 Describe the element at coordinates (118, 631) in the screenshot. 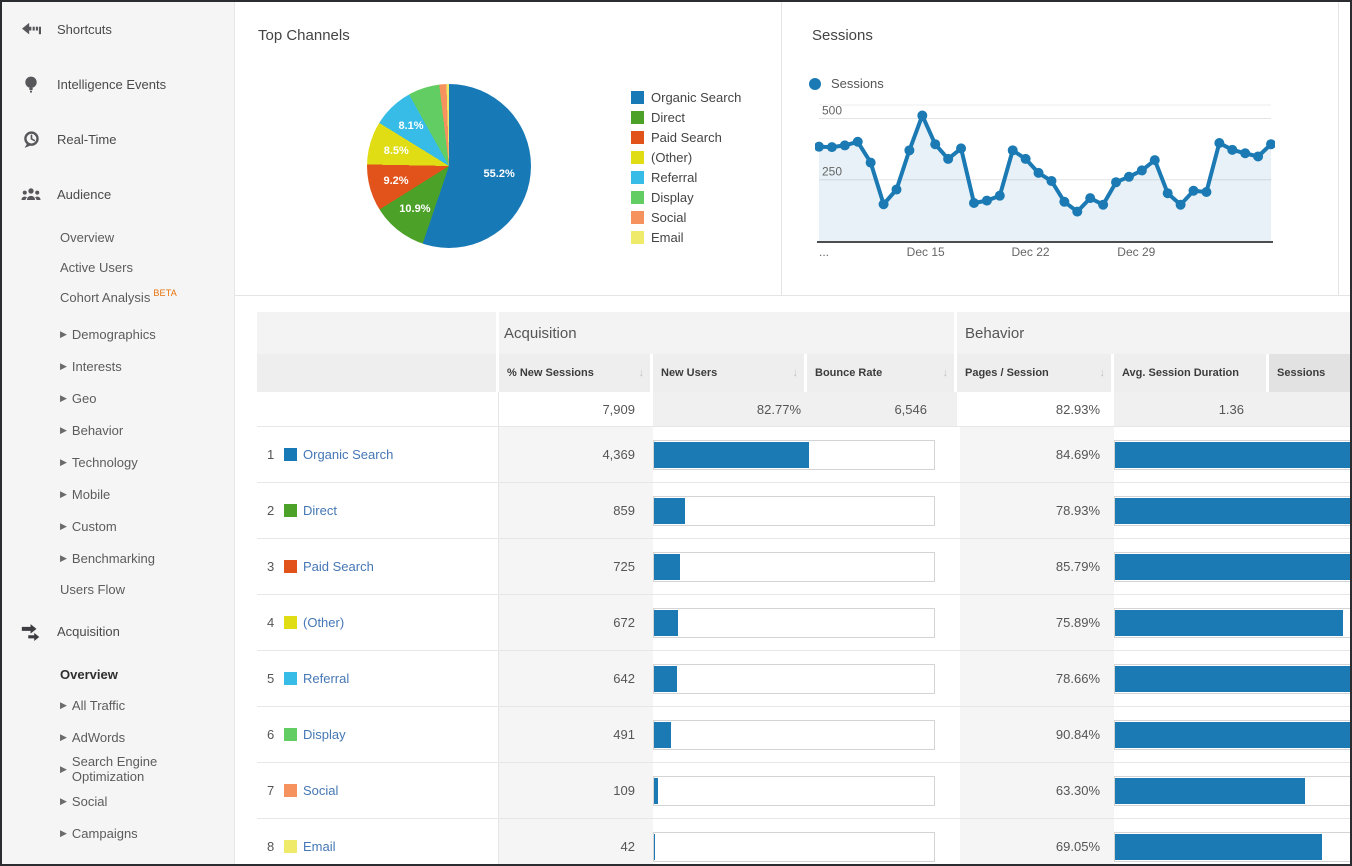

I see `sidebar-item-acquisition: Acquisition` at that location.